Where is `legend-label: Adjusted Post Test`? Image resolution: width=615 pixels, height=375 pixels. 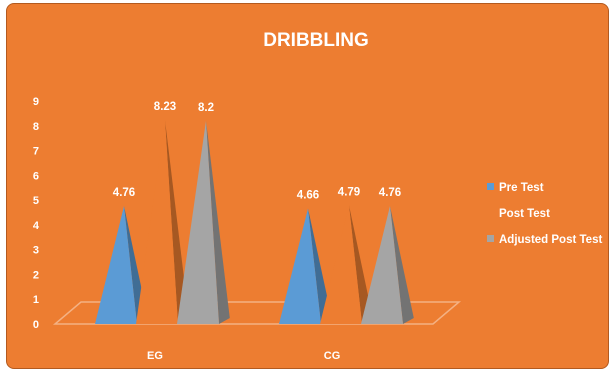
legend-label: Adjusted Post Test is located at coordinates (550, 240).